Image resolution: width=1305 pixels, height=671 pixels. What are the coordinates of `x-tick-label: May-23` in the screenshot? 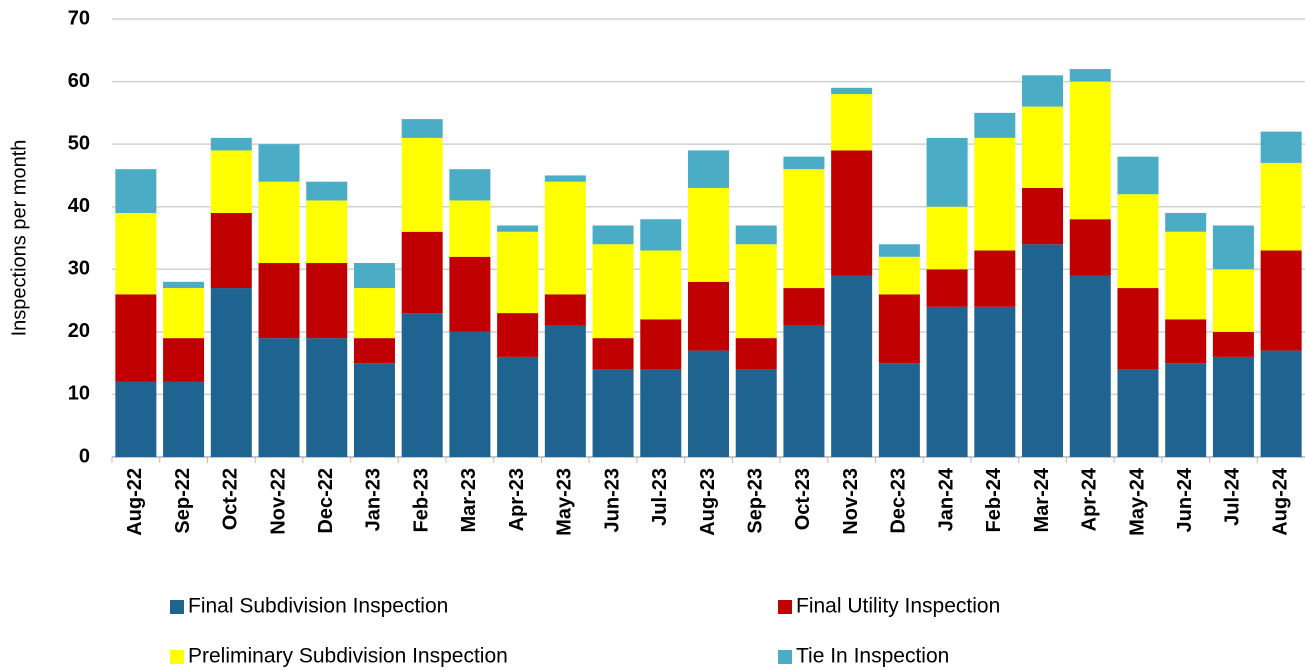 It's located at (565, 502).